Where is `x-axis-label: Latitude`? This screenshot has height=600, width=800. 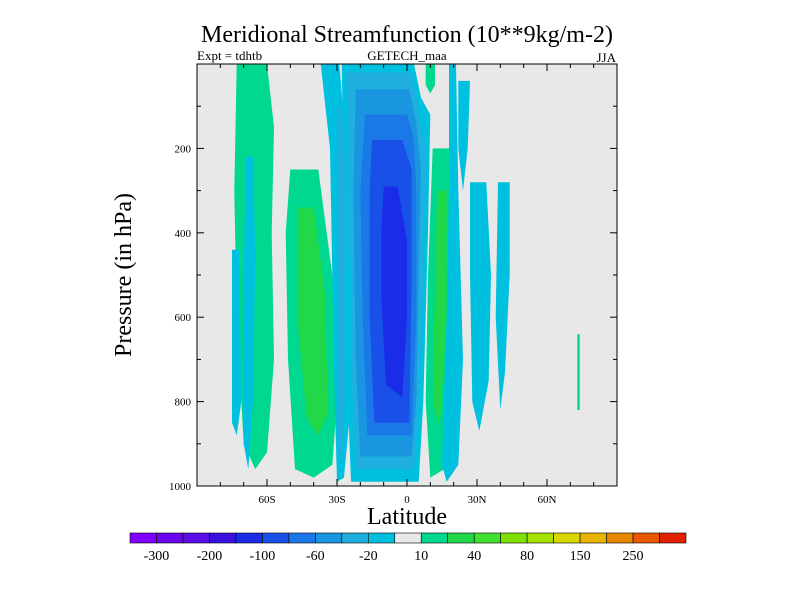 x-axis-label: Latitude is located at coordinates (407, 517).